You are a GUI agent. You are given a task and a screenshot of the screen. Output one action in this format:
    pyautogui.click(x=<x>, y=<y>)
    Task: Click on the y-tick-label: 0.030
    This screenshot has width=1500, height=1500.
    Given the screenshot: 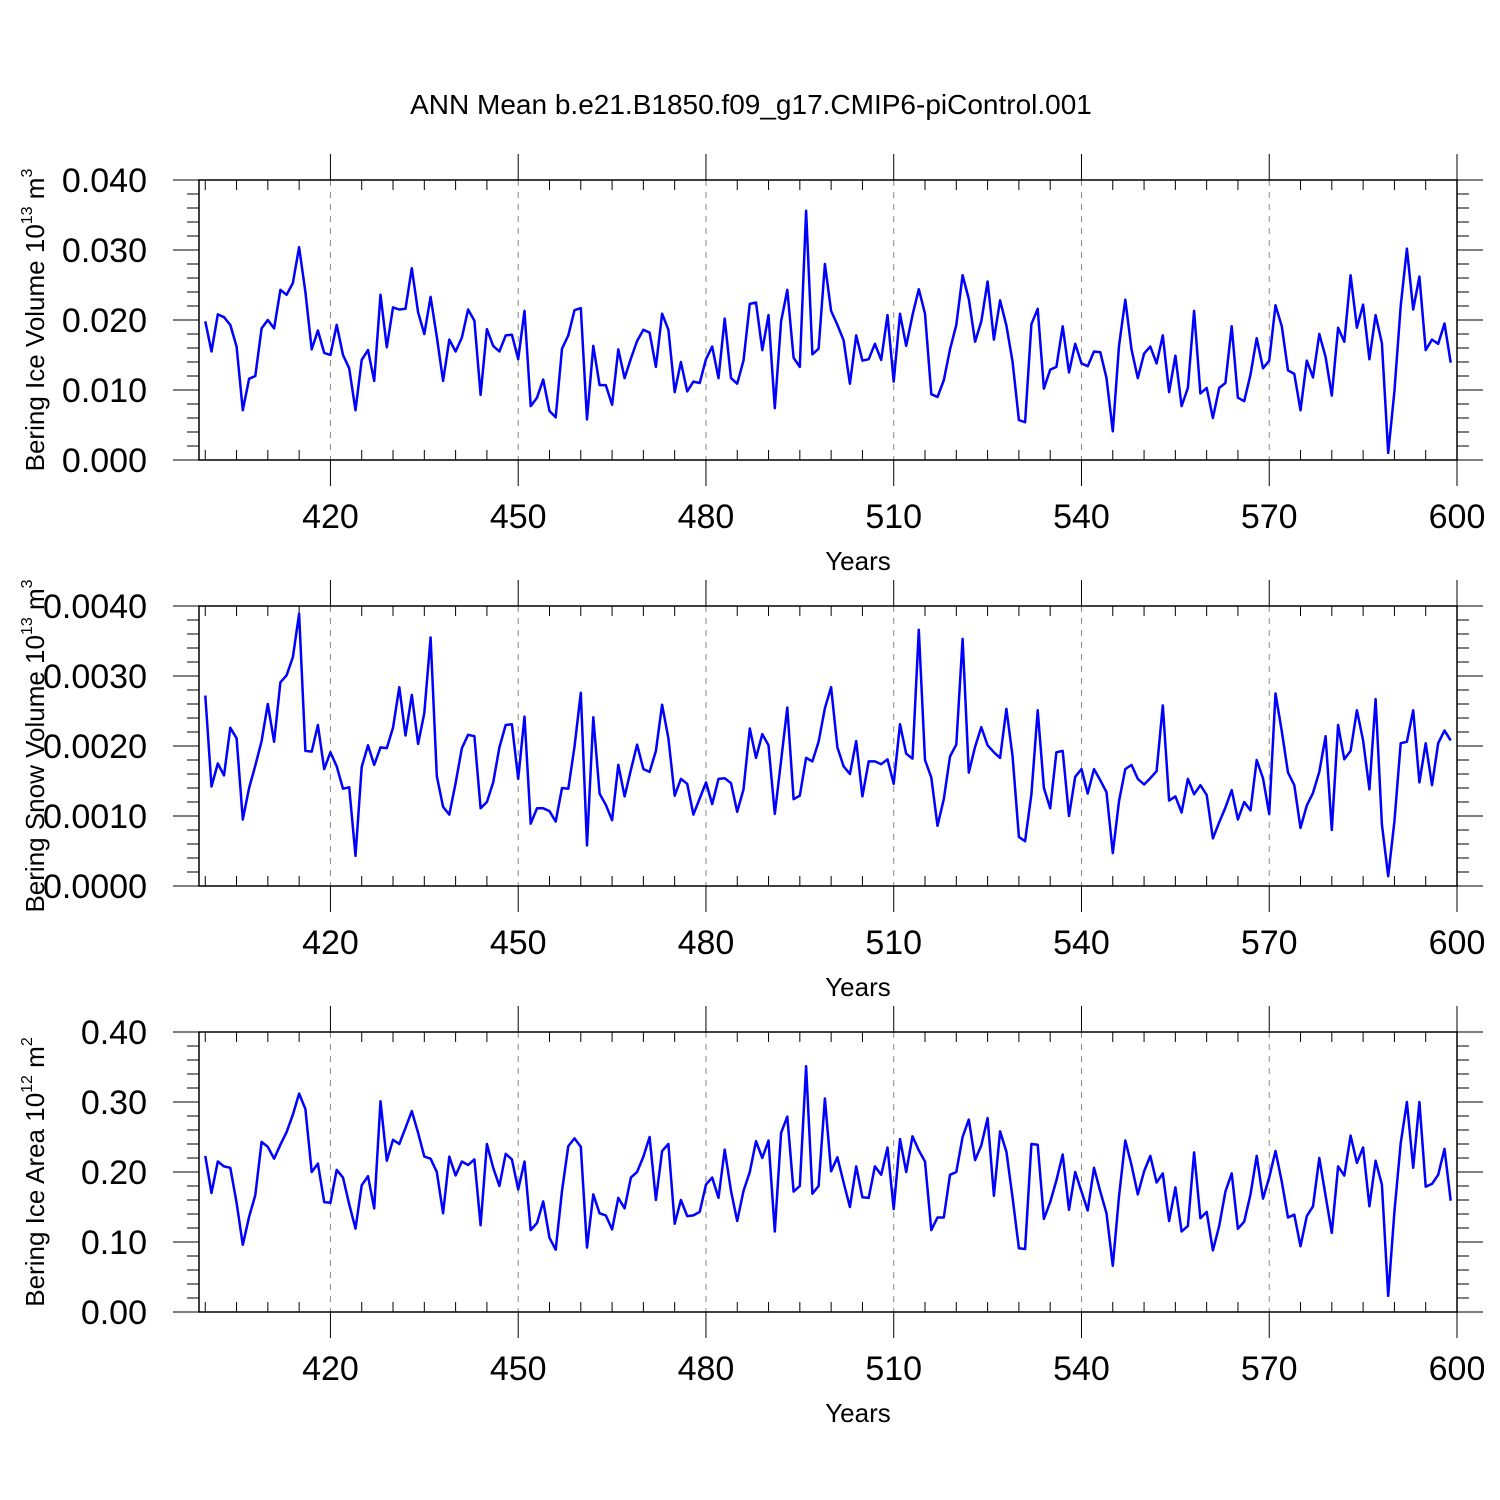 What is the action you would take?
    pyautogui.click(x=104, y=251)
    